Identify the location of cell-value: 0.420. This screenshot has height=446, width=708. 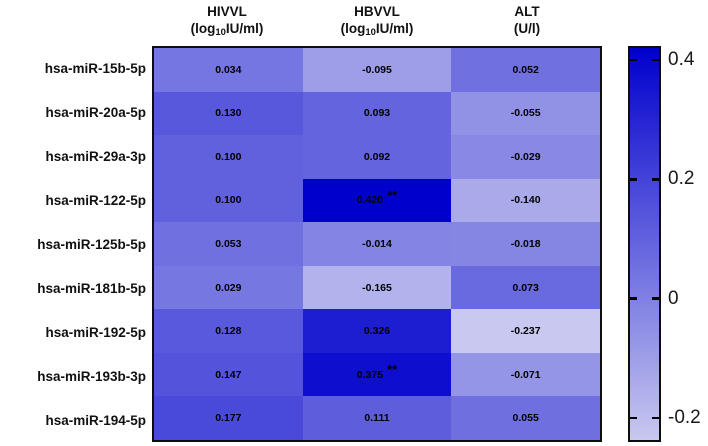
(370, 200).